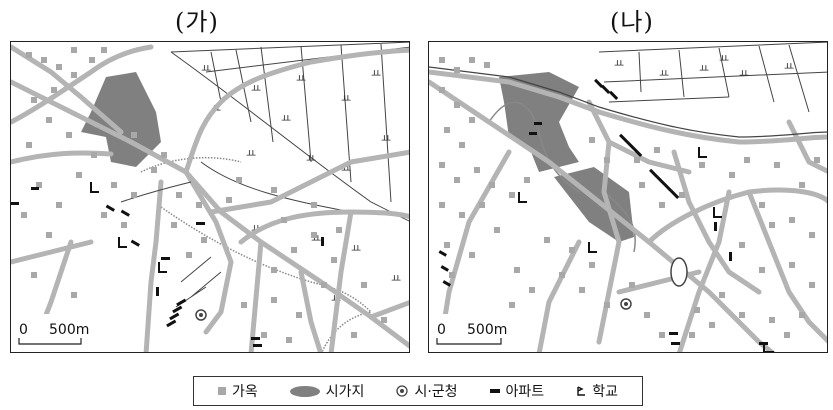 The width and height of the screenshot is (833, 410). I want to click on scale-distance-na: 500m, so click(487, 330).